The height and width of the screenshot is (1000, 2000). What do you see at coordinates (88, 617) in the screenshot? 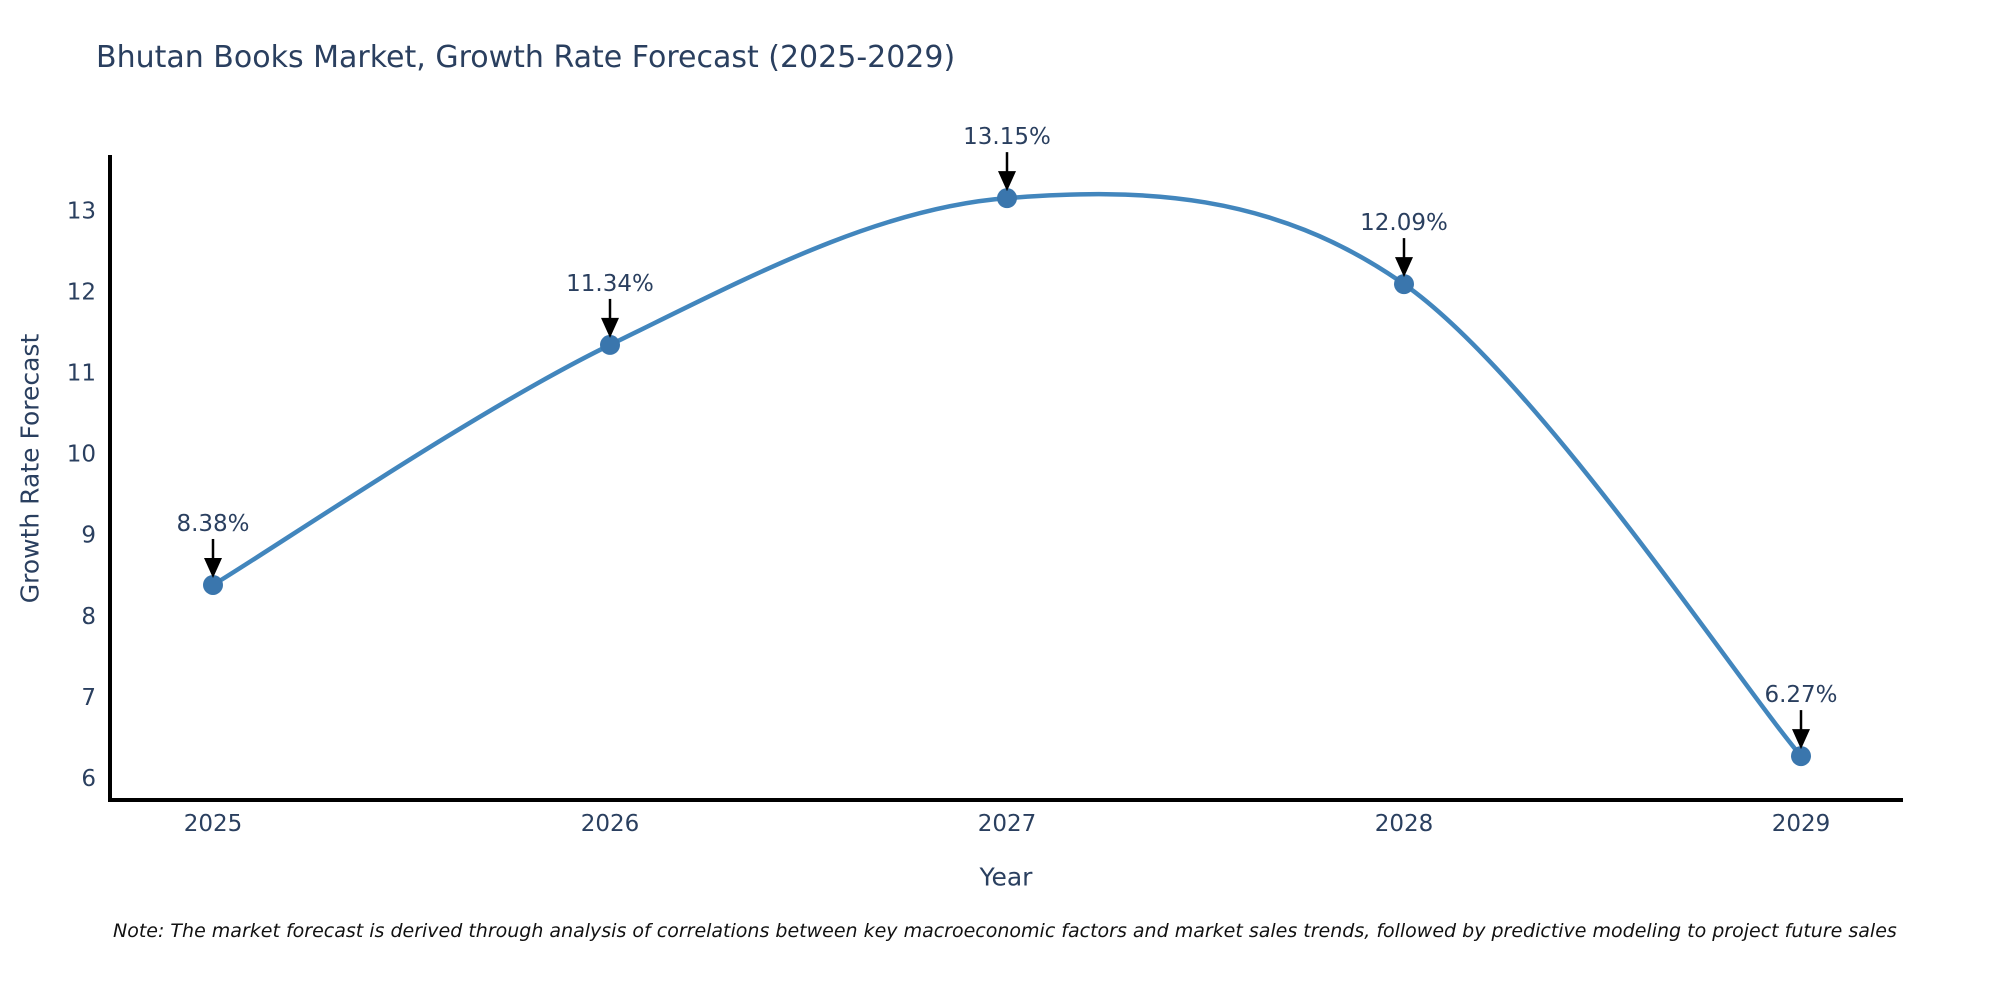
I see `y-tick-label: 8` at bounding box center [88, 617].